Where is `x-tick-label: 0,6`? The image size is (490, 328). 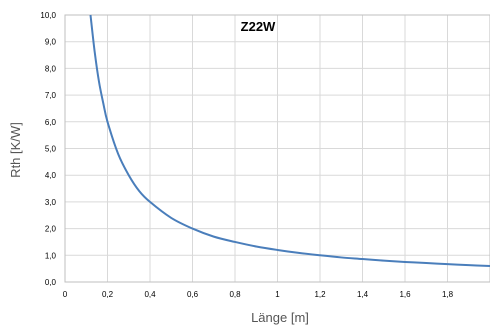
x-tick-label: 0,6 is located at coordinates (193, 294).